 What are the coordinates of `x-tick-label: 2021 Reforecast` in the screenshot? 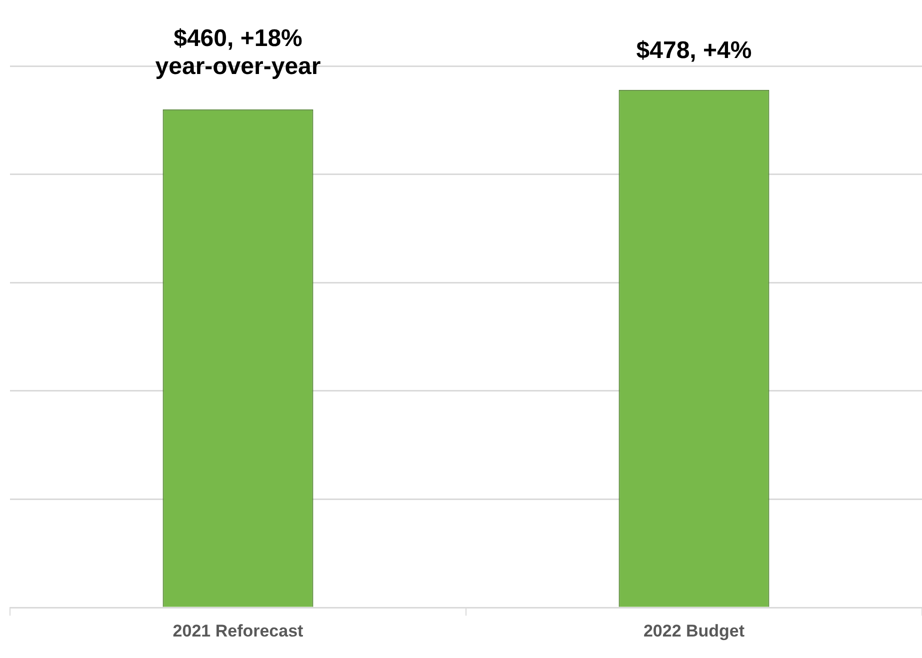 It's located at (238, 630).